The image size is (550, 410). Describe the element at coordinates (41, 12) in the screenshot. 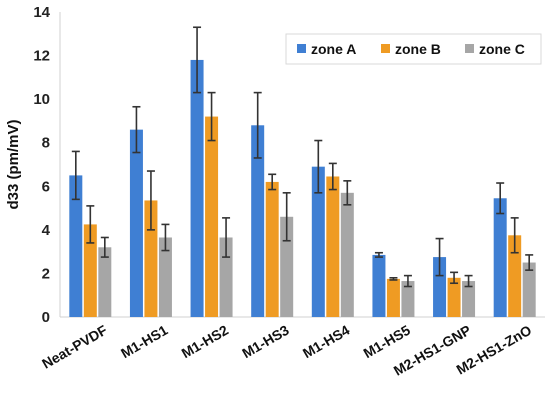

I see `y-tick-label: 14` at that location.